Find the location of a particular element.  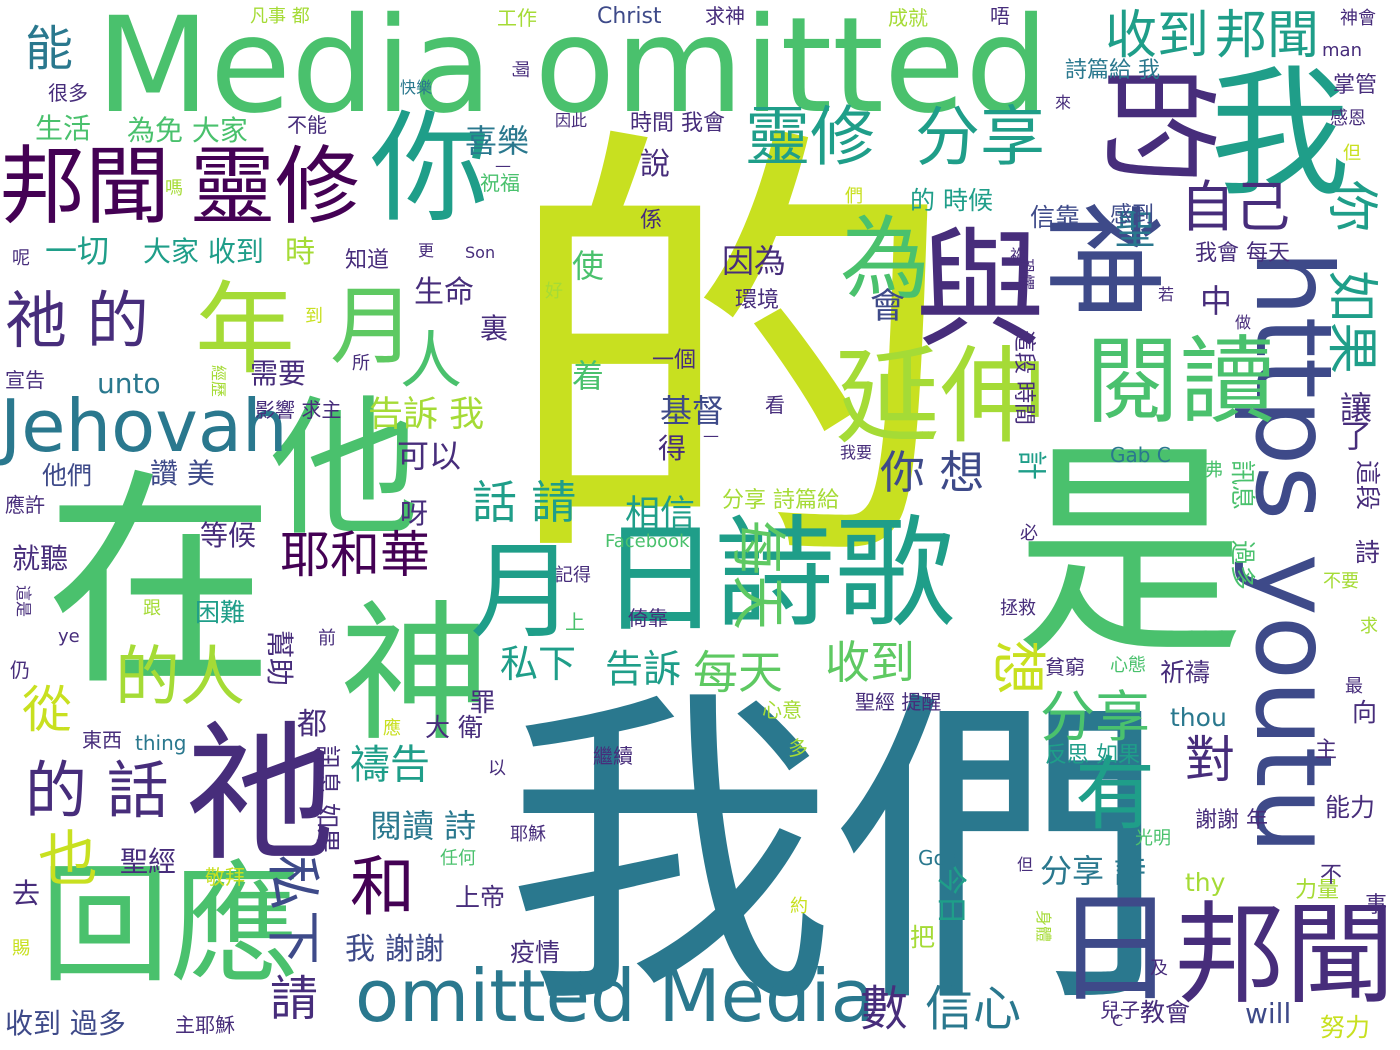

cloud-word: 祝福 is located at coordinates (500, 183).